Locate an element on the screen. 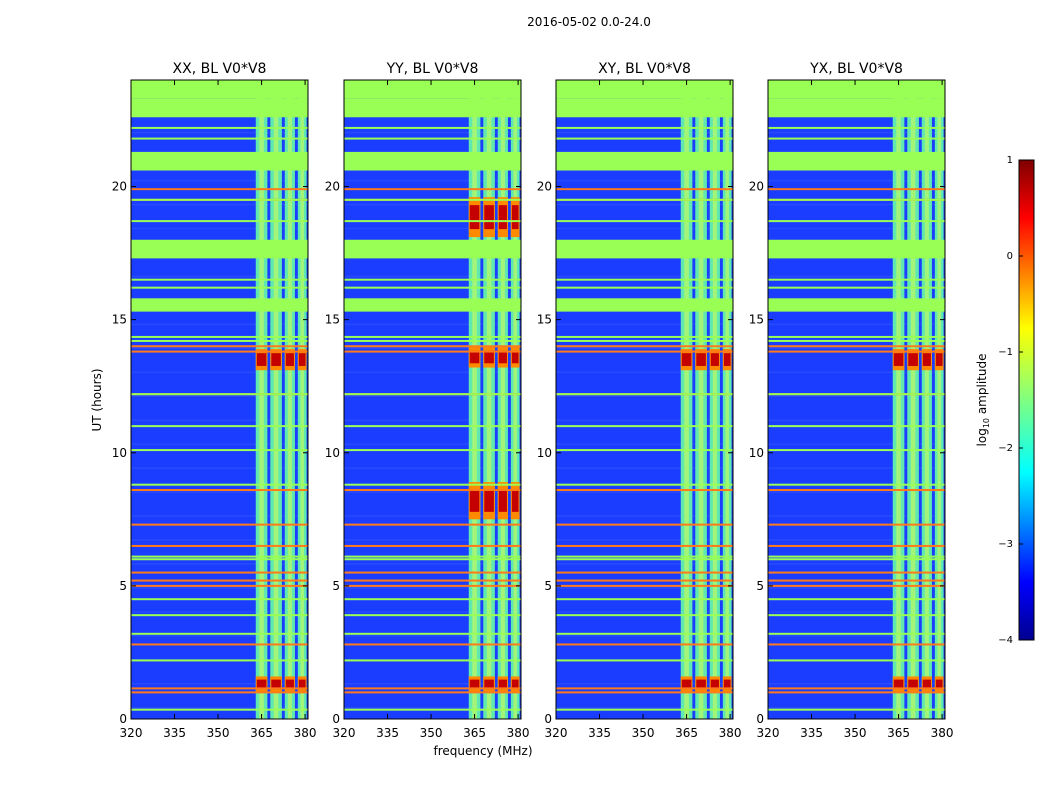 This screenshot has height=800, width=1050. panel-title: XY, BL V0*V8 is located at coordinates (644, 69).